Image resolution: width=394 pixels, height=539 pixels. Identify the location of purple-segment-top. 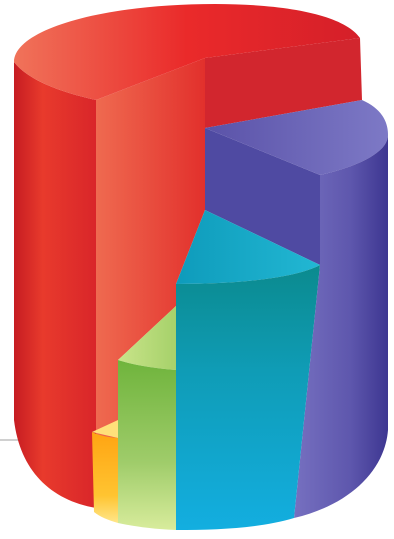
(296, 137).